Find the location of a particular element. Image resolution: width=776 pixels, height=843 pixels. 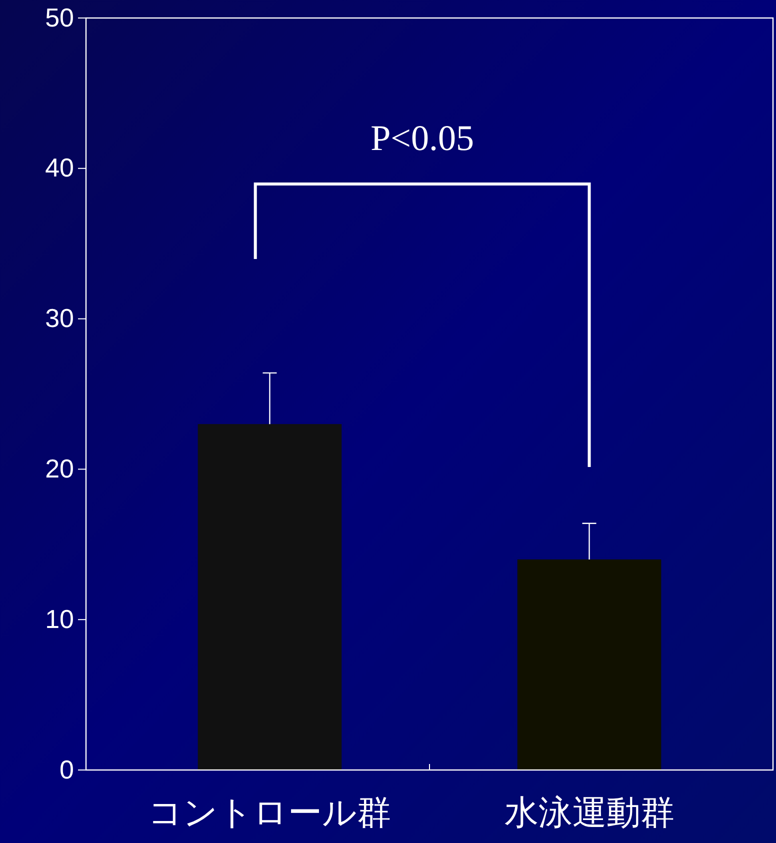

y-tick-label: 0 is located at coordinates (67, 769).